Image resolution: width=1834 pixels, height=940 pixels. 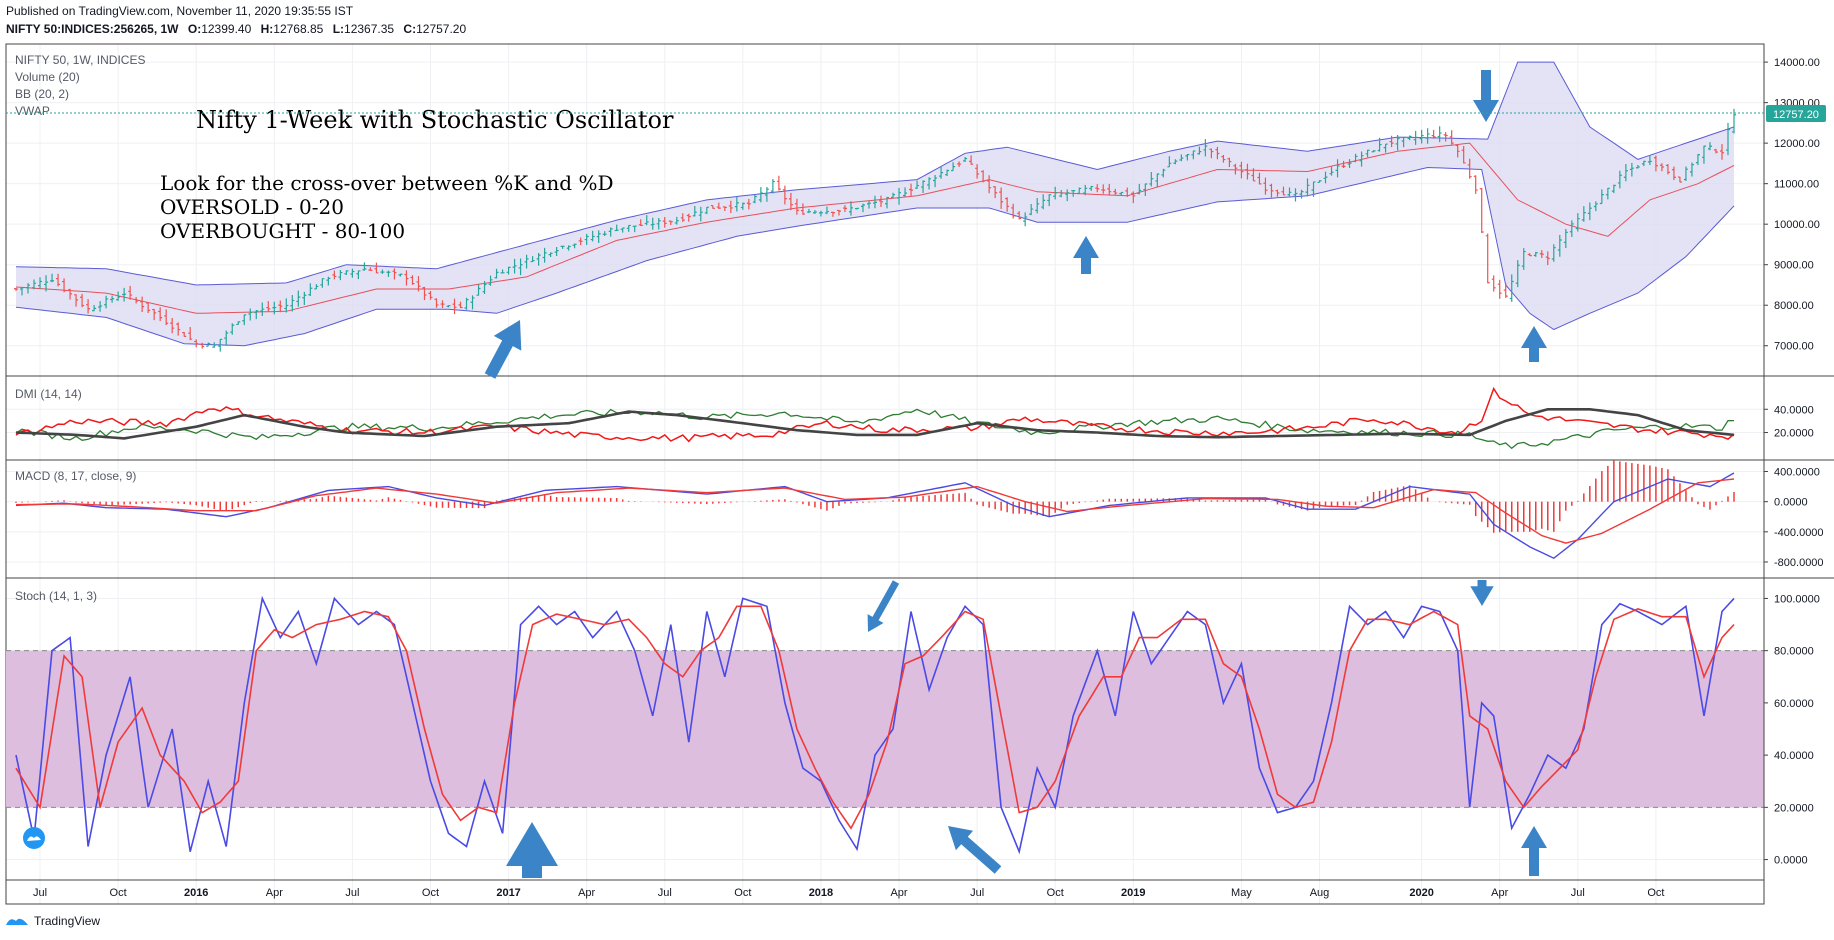 What do you see at coordinates (1794, 306) in the screenshot?
I see `price-tick-label-6: 8000.00` at bounding box center [1794, 306].